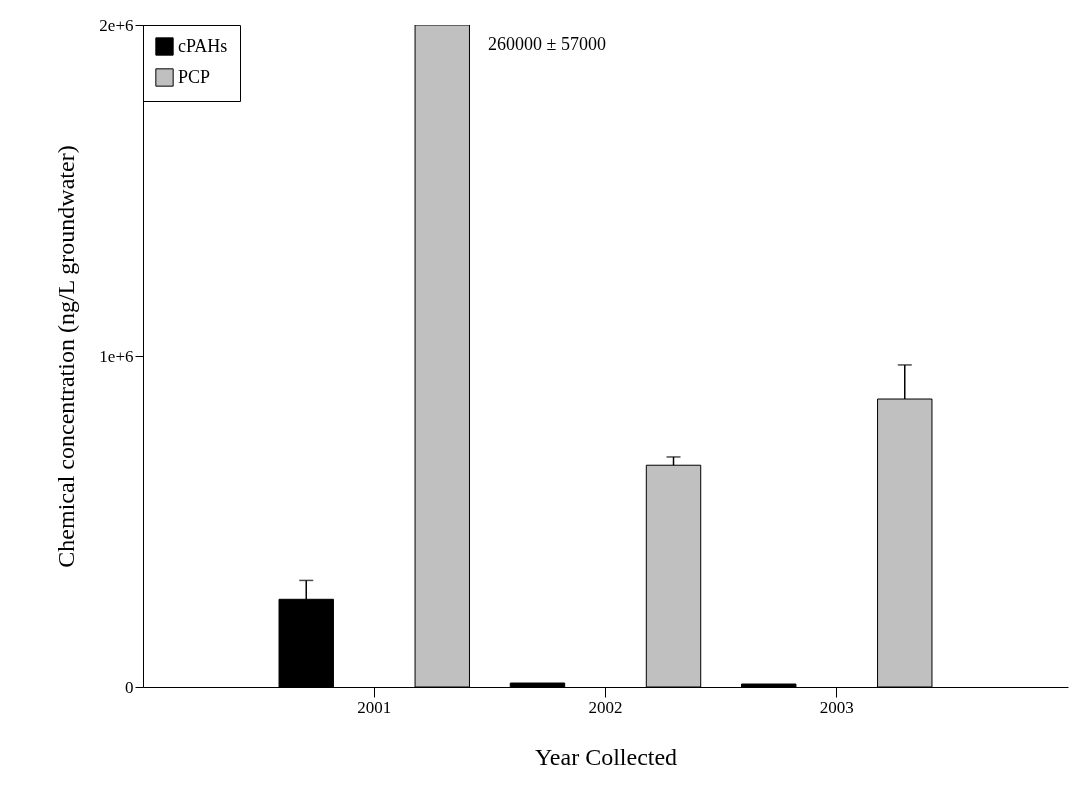 The height and width of the screenshot is (795, 1073). I want to click on x-tick-label: 2003, so click(836, 707).